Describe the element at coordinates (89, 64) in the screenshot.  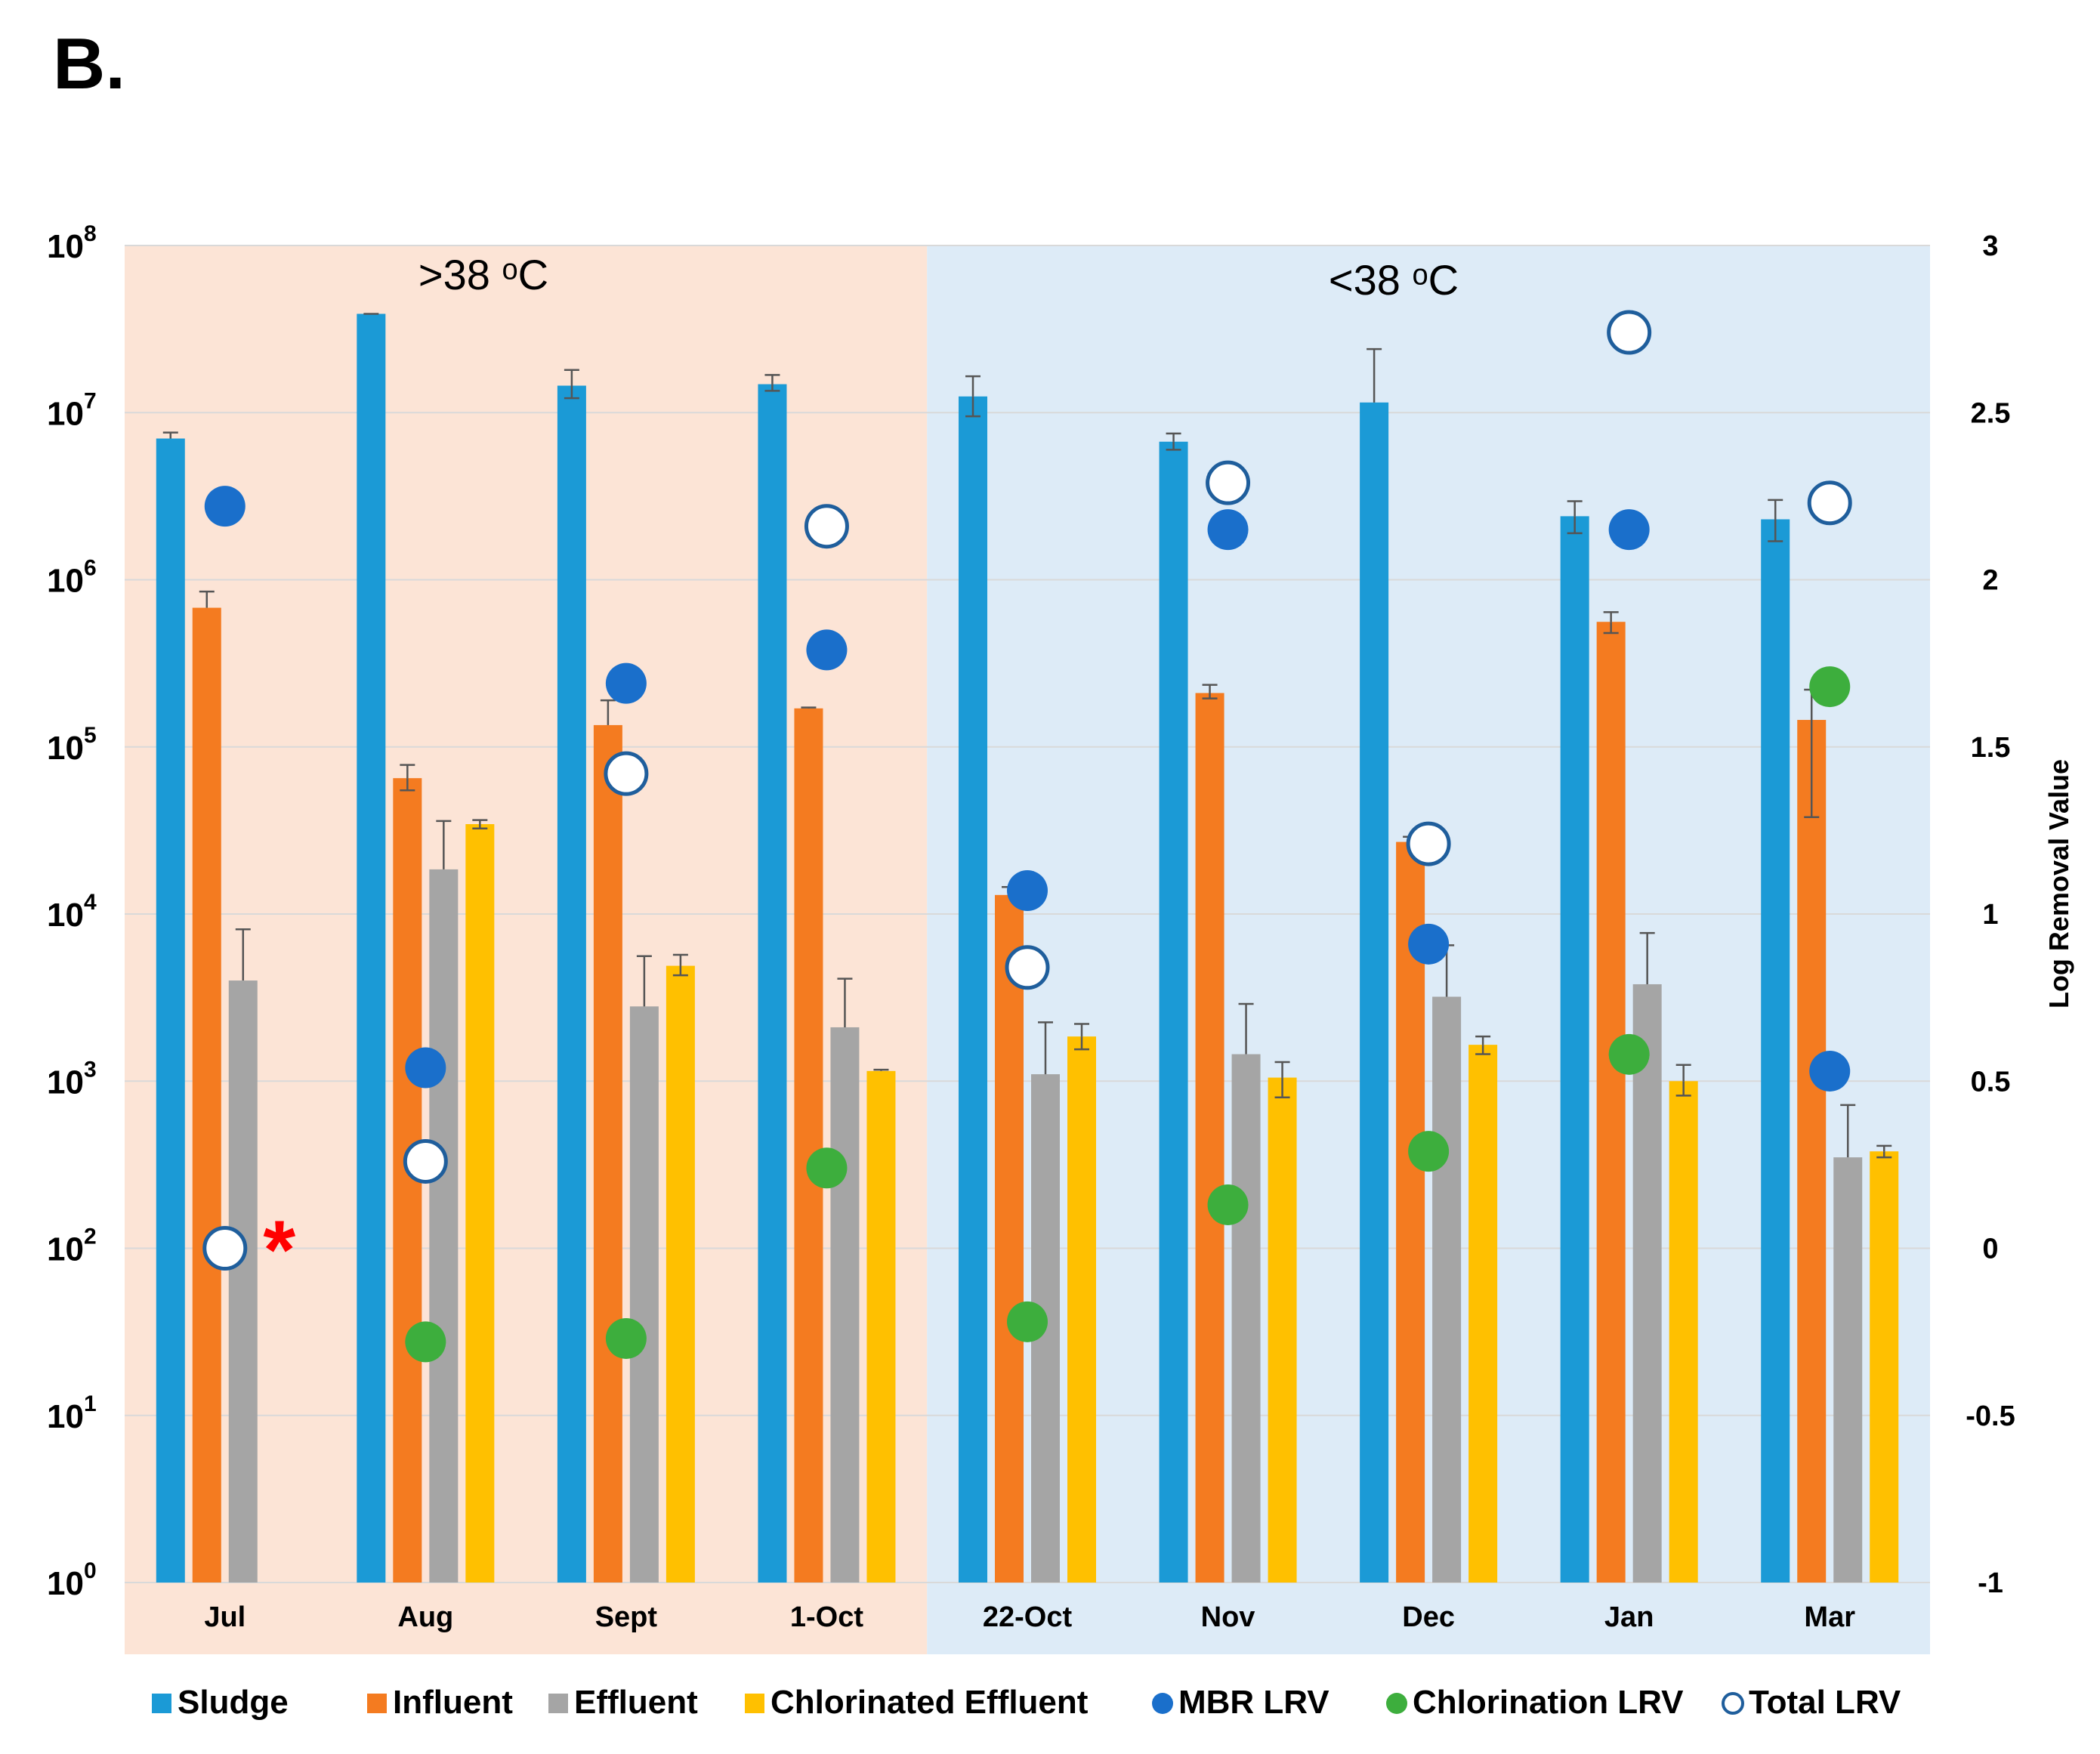
I see `panel-label: B.` at that location.